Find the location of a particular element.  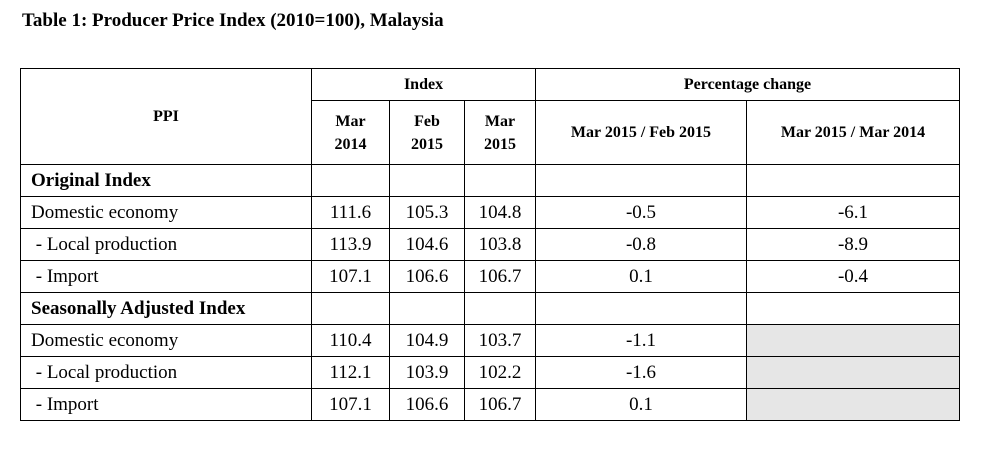

col-header-mom-change: Mar 2015 / Feb 2015 is located at coordinates (641, 132).